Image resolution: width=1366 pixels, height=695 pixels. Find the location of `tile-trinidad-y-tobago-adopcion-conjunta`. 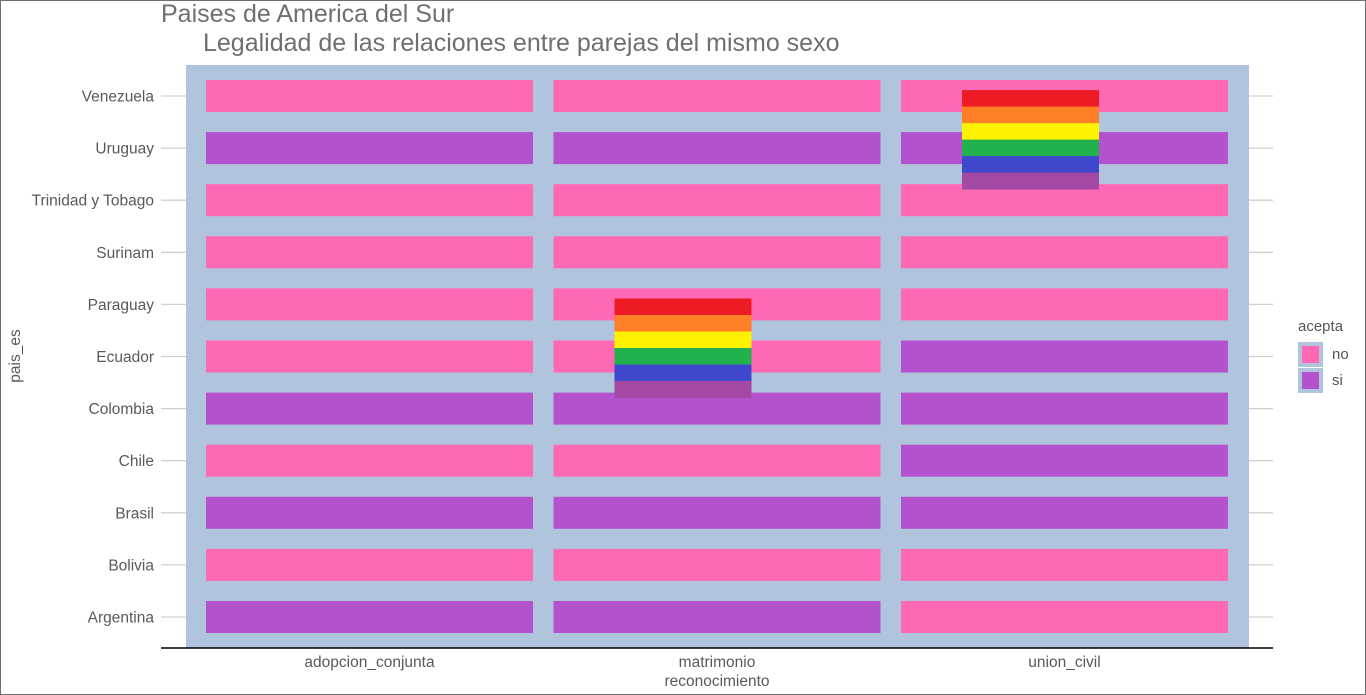

tile-trinidad-y-tobago-adopcion-conjunta is located at coordinates (369, 200).